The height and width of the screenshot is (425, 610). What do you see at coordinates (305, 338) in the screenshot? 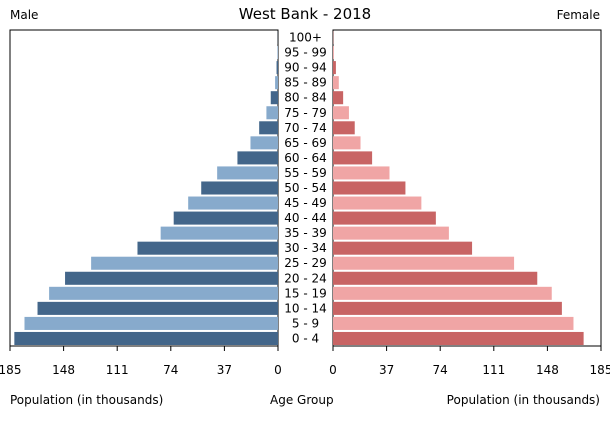
I see `age-group-label: 0 - 4` at bounding box center [305, 338].